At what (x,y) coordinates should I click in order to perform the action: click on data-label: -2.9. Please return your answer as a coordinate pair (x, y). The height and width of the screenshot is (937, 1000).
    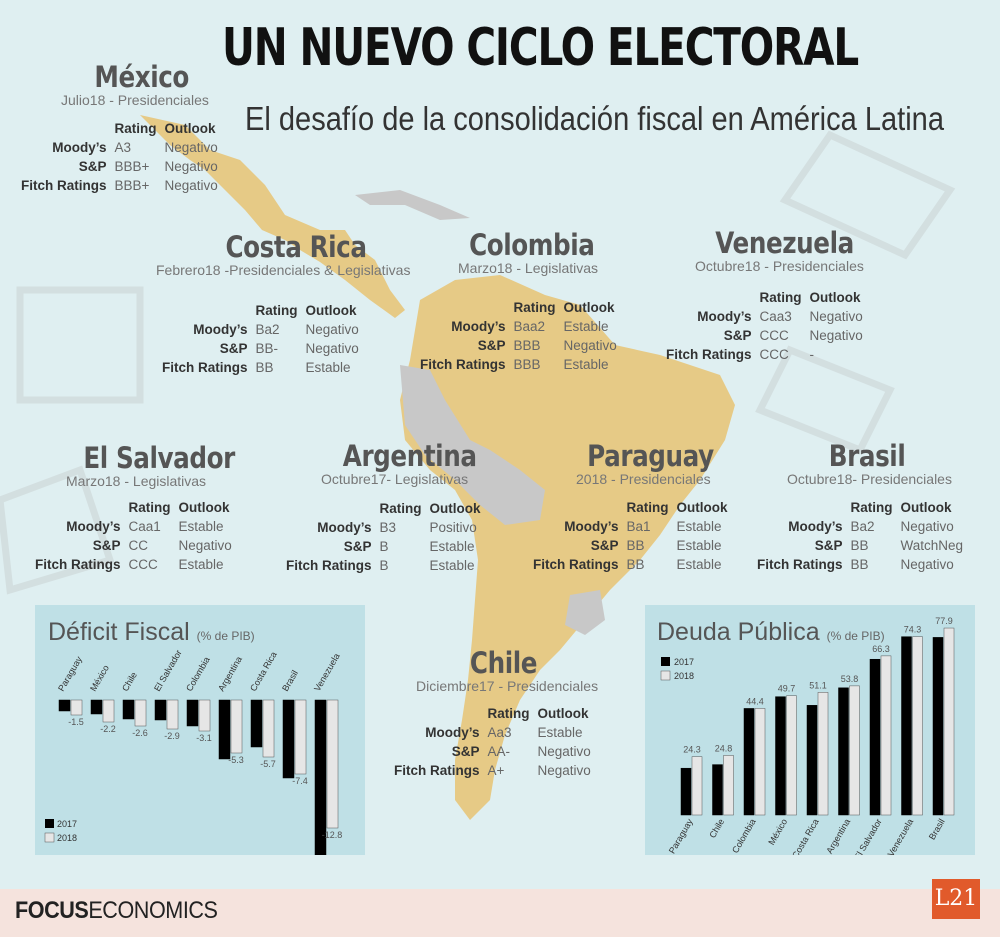
    Looking at the image, I should click on (172, 736).